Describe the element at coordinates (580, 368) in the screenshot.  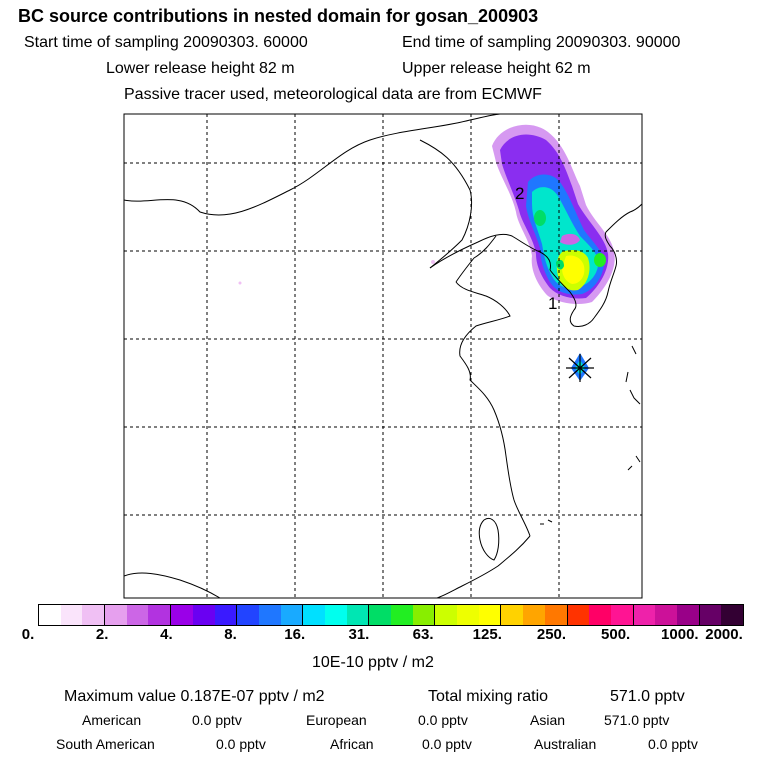
I see `receptor-marker` at that location.